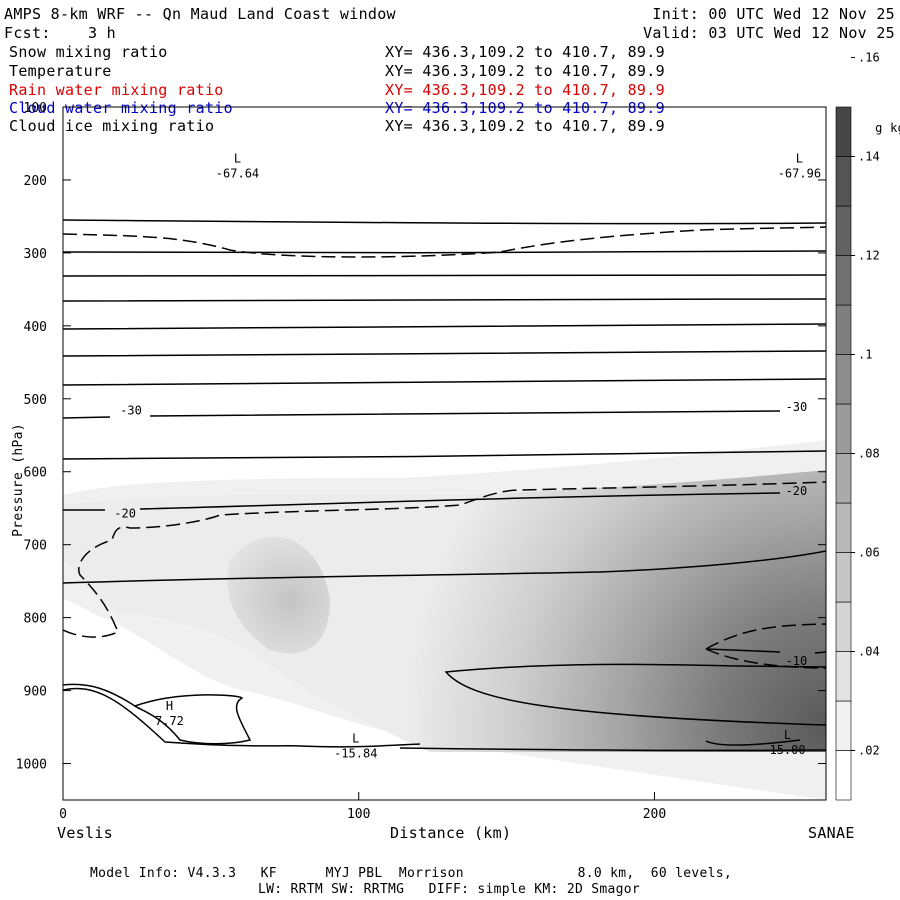 Image resolution: width=900 pixels, height=900 pixels. Describe the element at coordinates (869, 751) in the screenshot. I see `colorbar-tick-label: .02` at that location.